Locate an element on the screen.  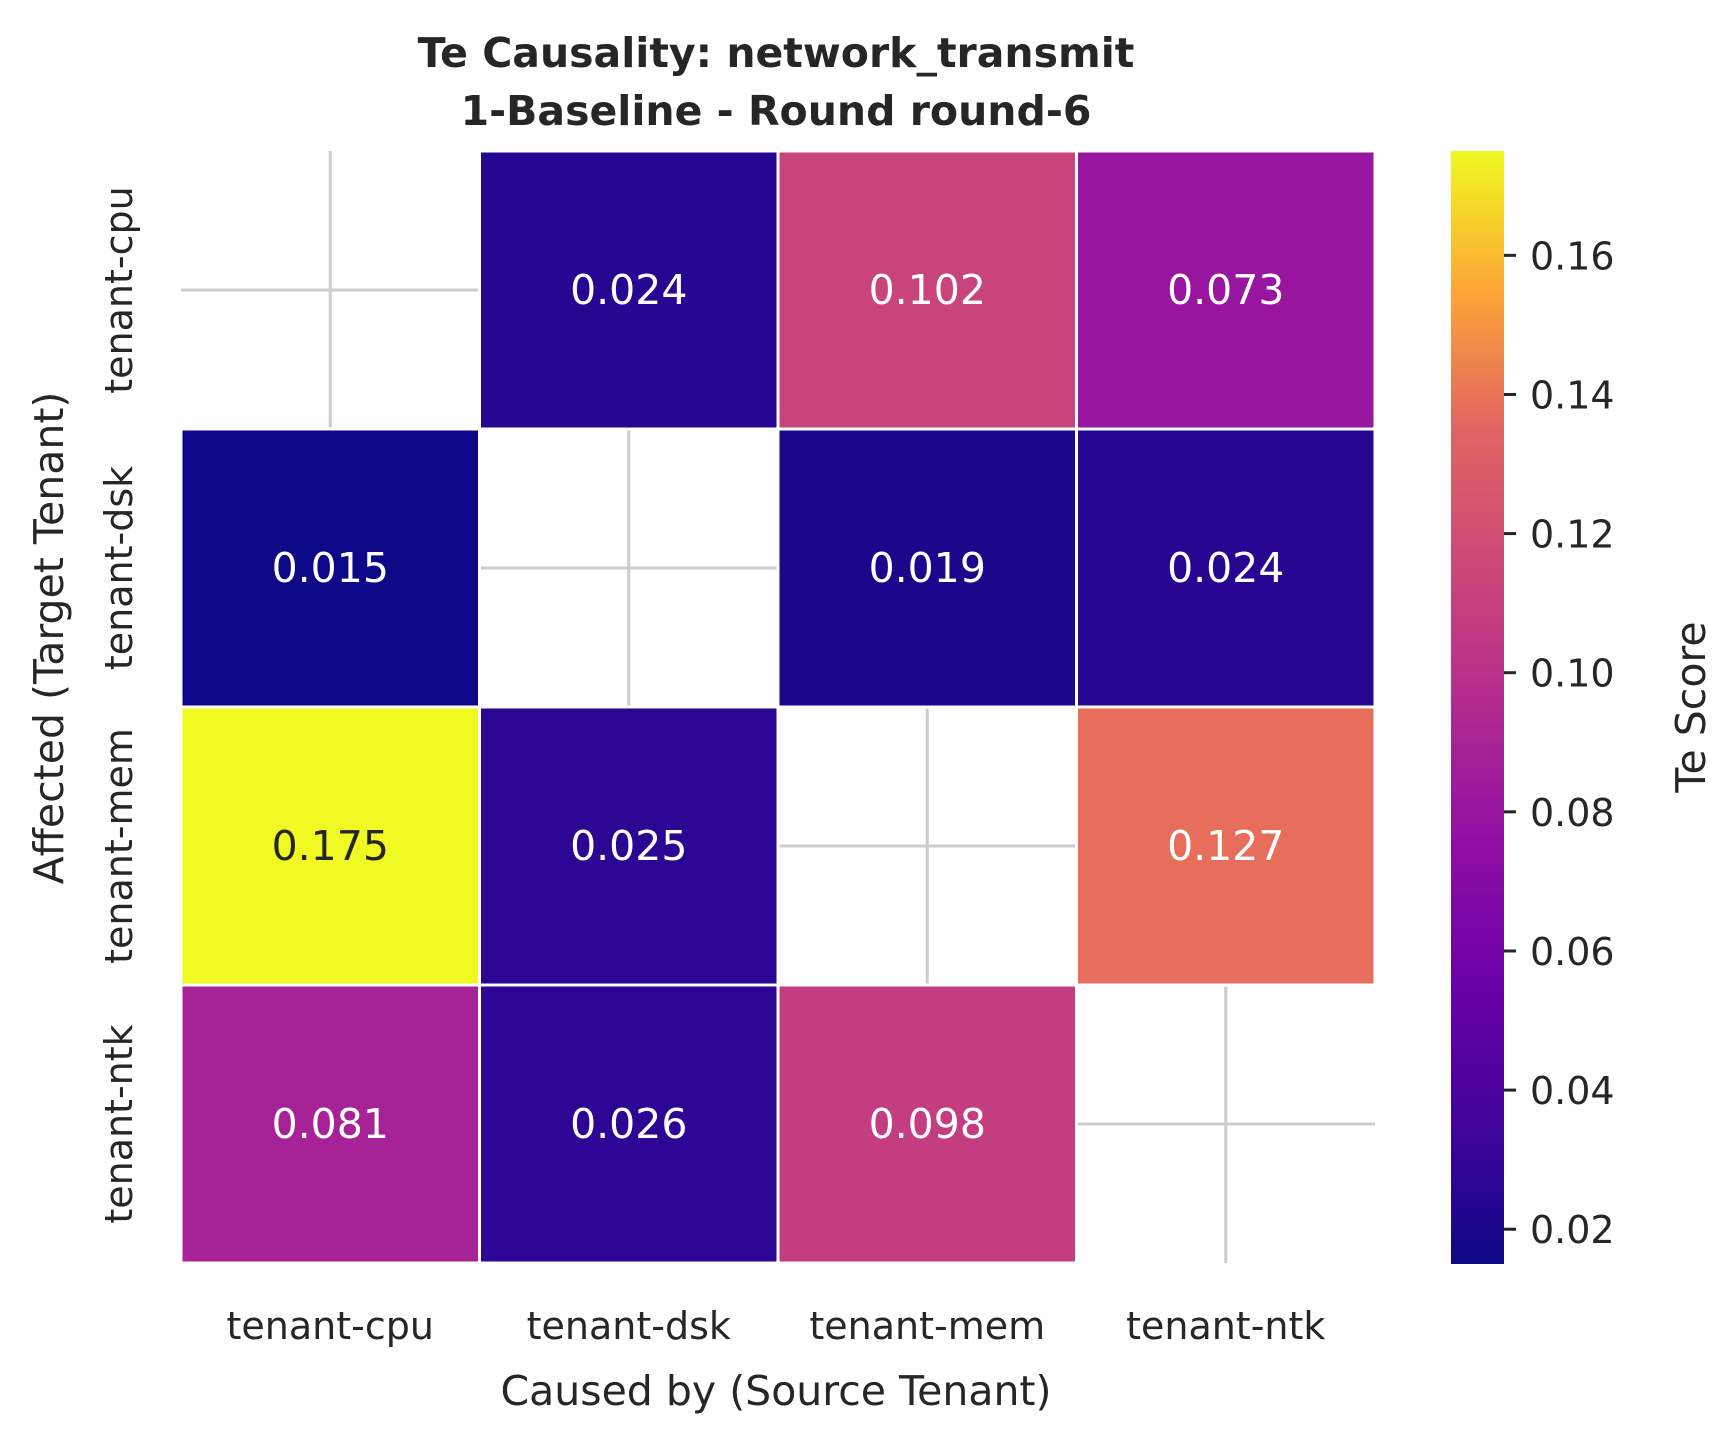
cell-value-label: 0.081 is located at coordinates (330, 1124).